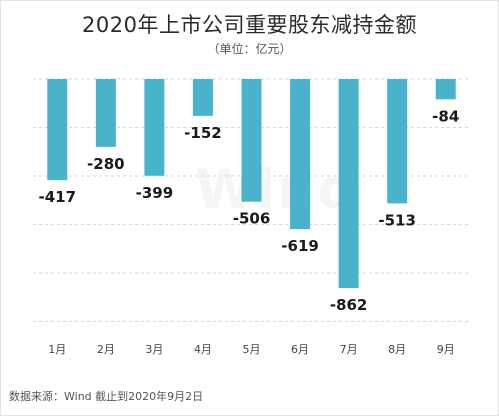 This screenshot has height=416, width=499. Describe the element at coordinates (300, 349) in the screenshot. I see `x-tick-label: 6月` at that location.